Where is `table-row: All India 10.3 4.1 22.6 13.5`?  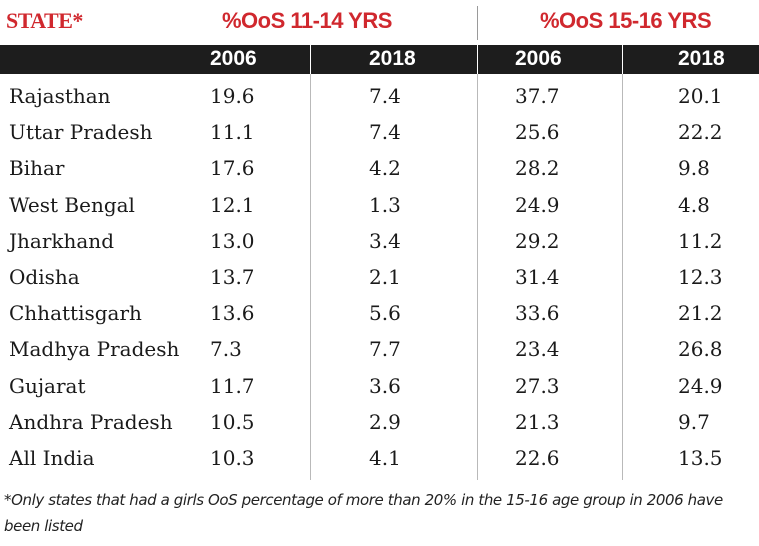
table-row: All India 10.3 4.1 22.6 13.5 is located at coordinates (379, 459).